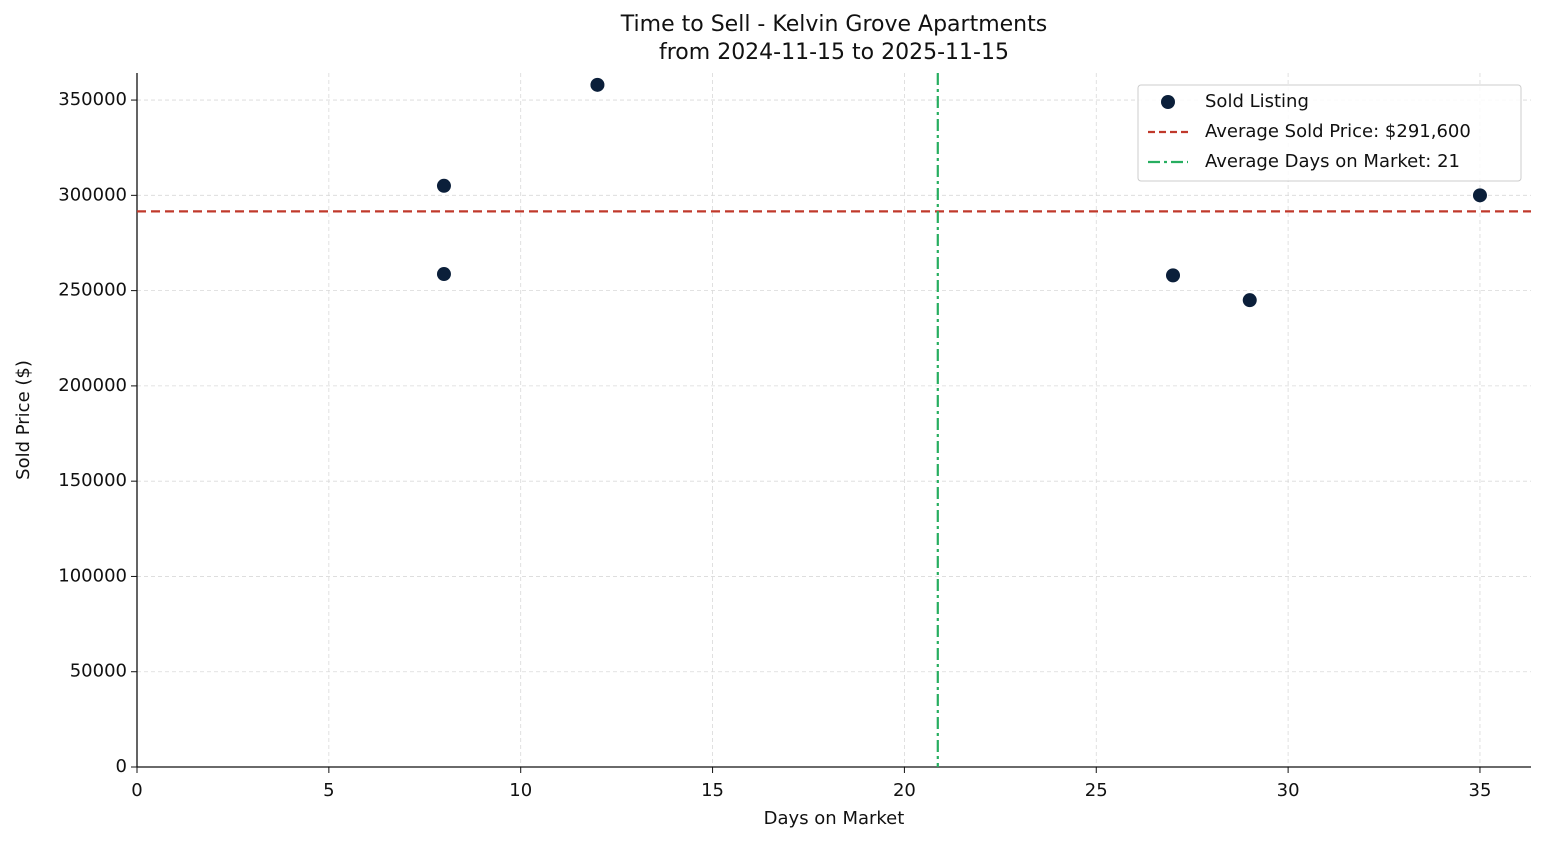 This screenshot has height=845, width=1547. I want to click on y-tick-label: 200000, so click(92, 385).